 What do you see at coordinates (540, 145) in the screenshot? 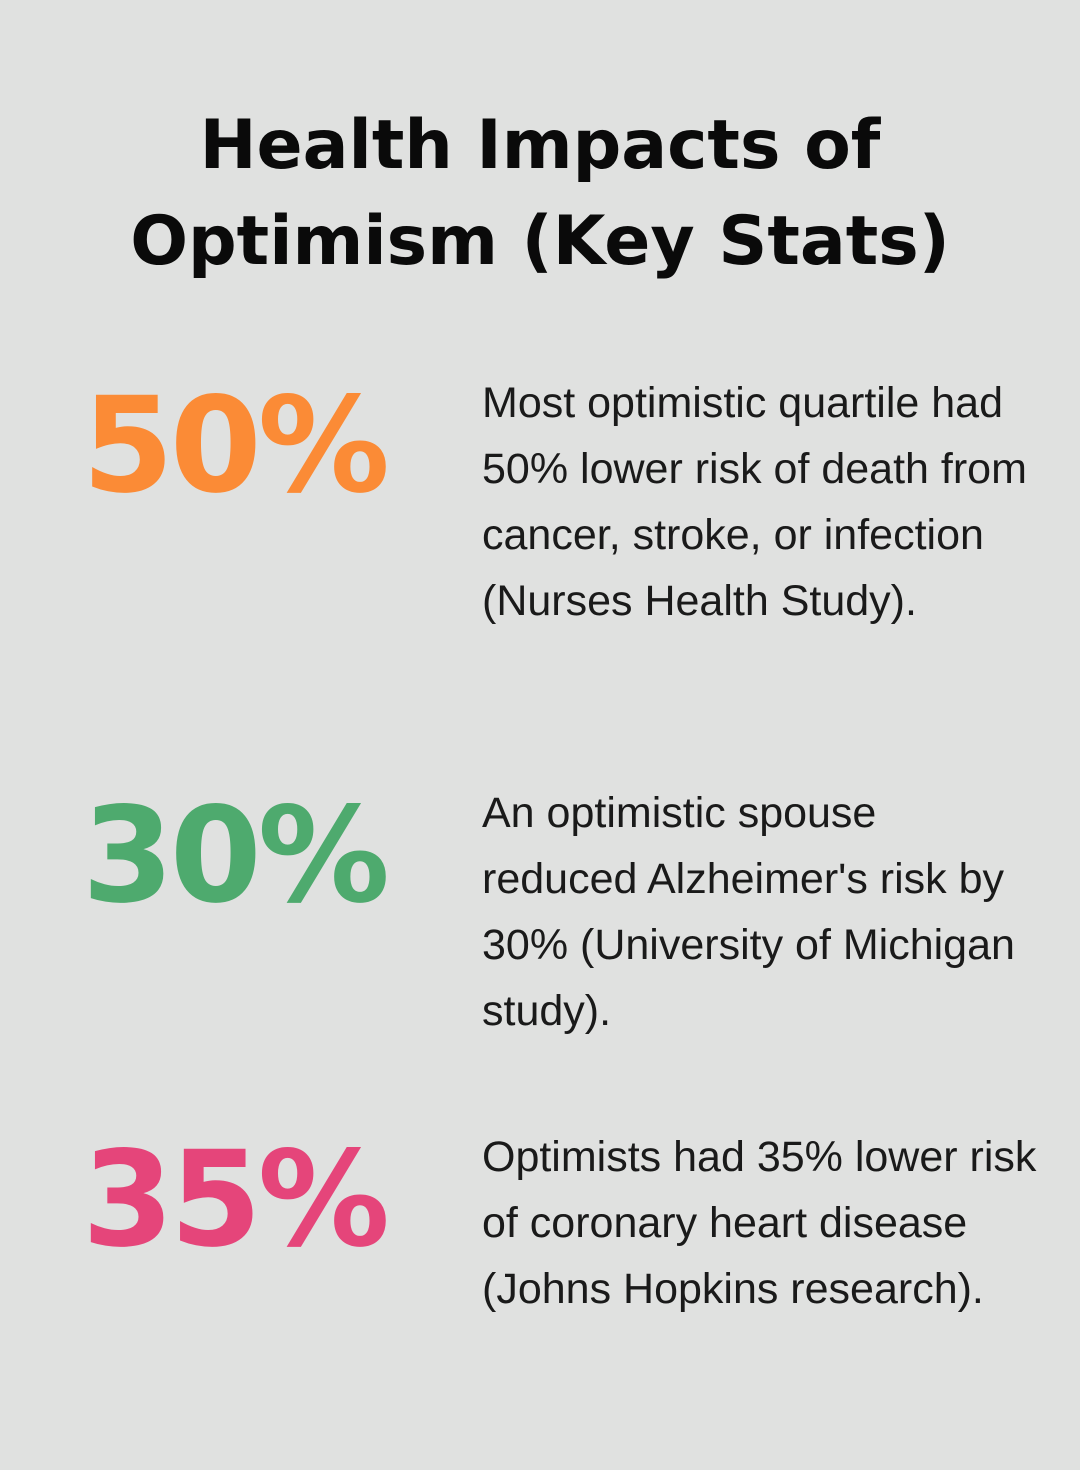
I see `title-line-1: Health Impacts of` at bounding box center [540, 145].